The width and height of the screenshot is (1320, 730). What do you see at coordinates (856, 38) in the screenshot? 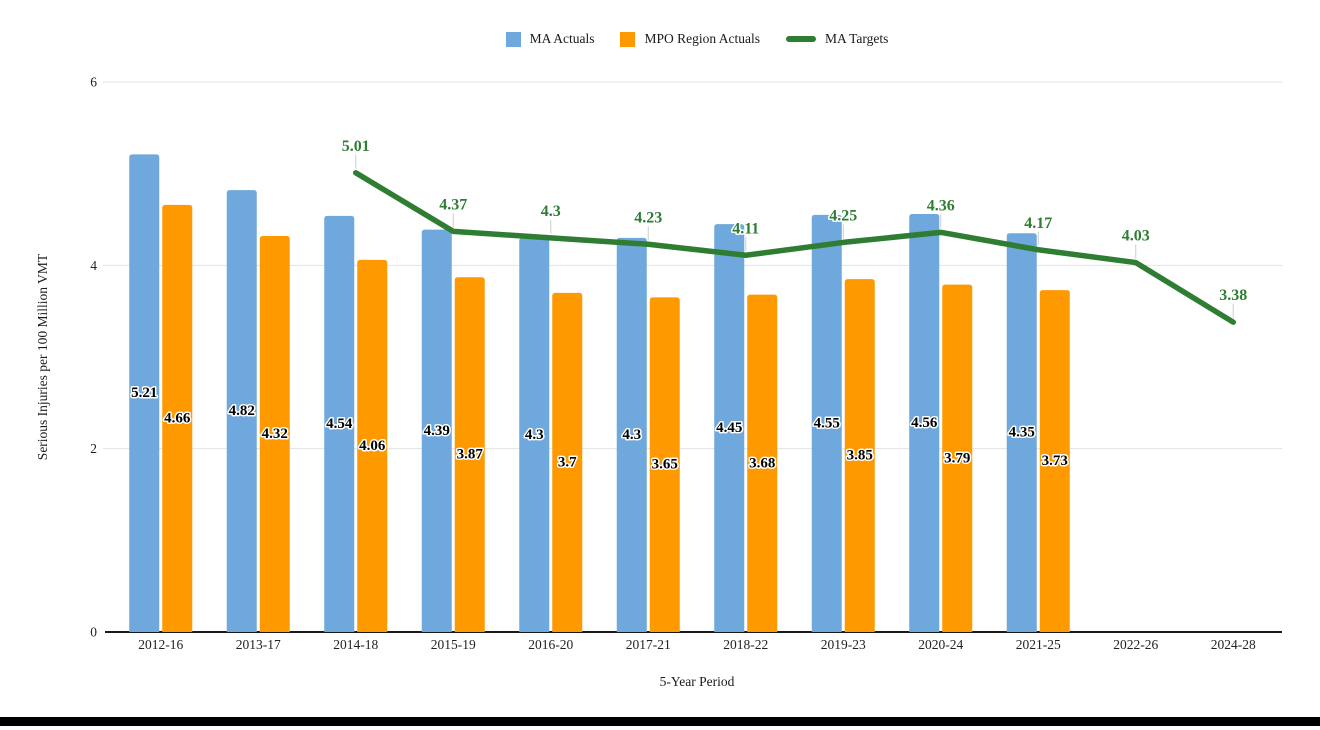
I see `legend-label: MA Targets` at bounding box center [856, 38].